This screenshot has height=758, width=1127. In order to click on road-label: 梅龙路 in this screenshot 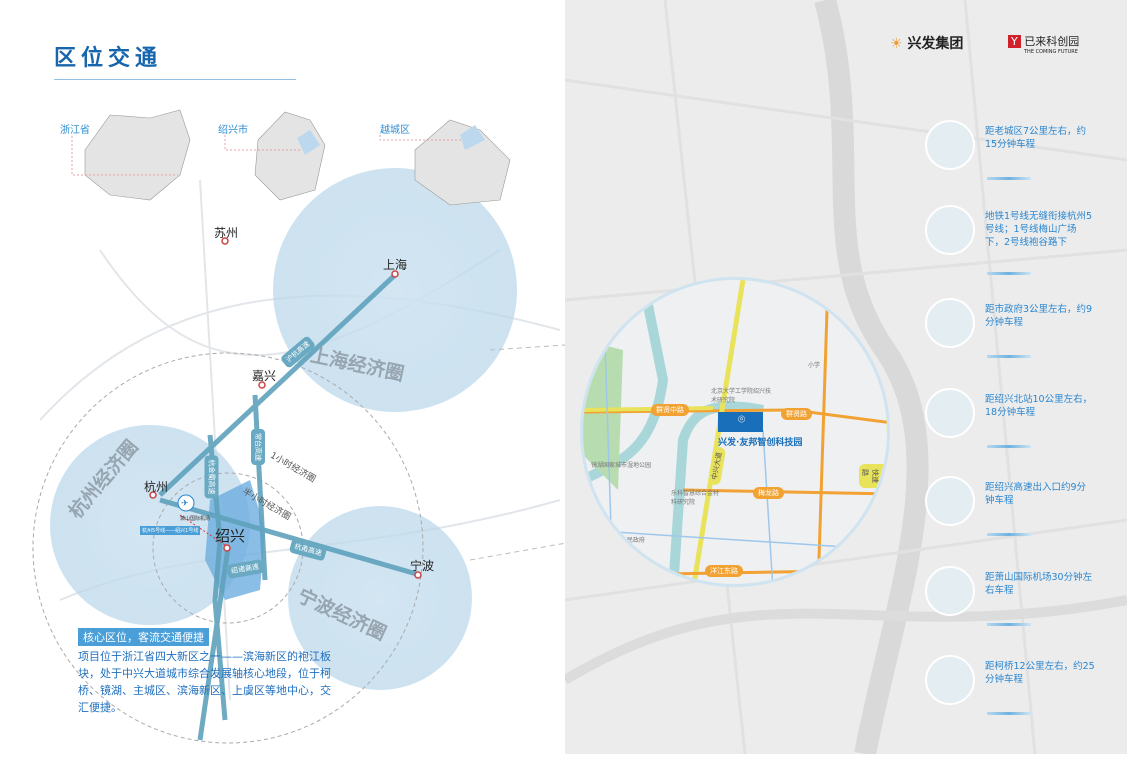, I will do `click(768, 493)`.